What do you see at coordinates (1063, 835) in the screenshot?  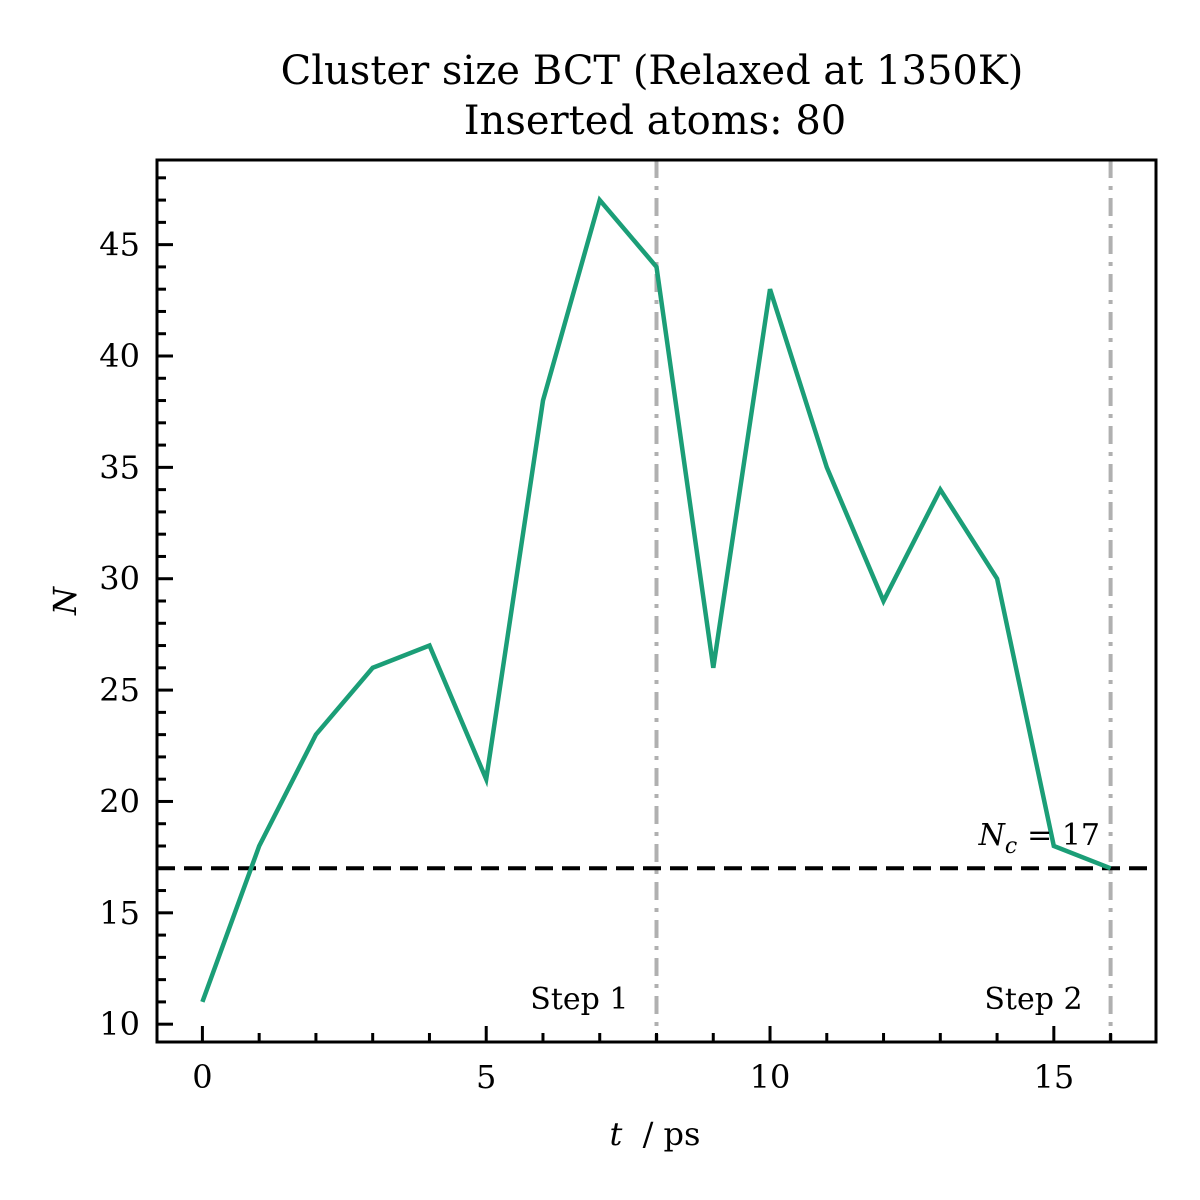 I see `threshold-label-rest: = 17` at bounding box center [1063, 835].